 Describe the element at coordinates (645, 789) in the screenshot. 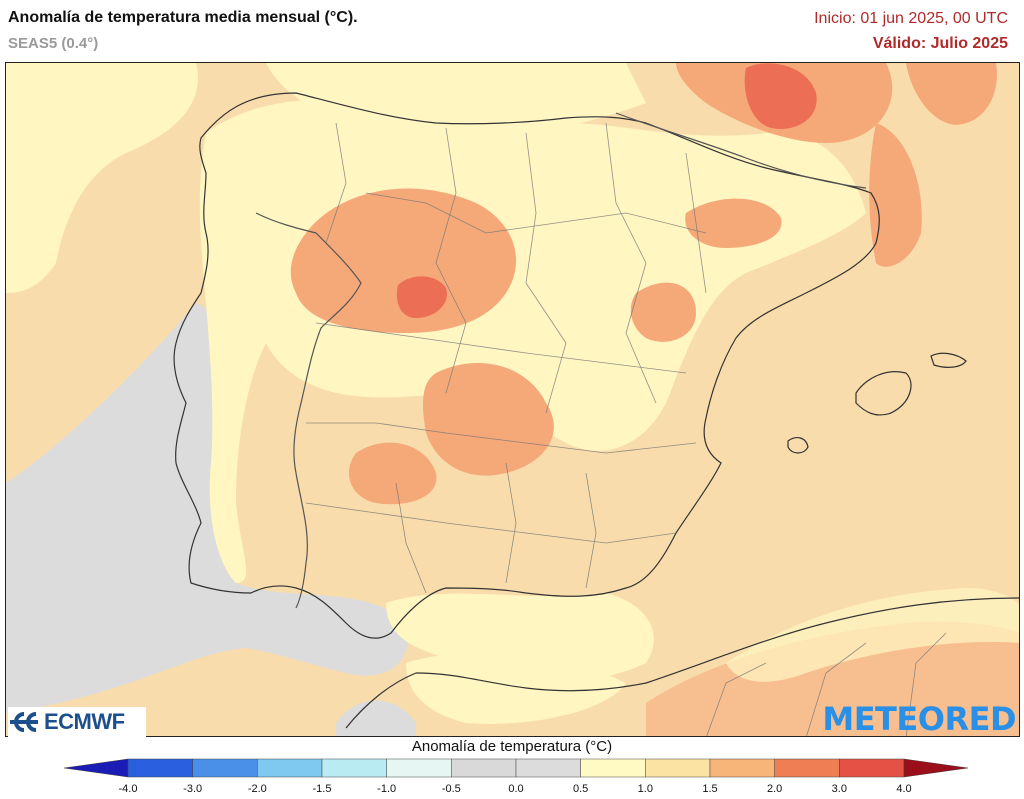

I see `colorbar-tick-label: 1.0` at that location.